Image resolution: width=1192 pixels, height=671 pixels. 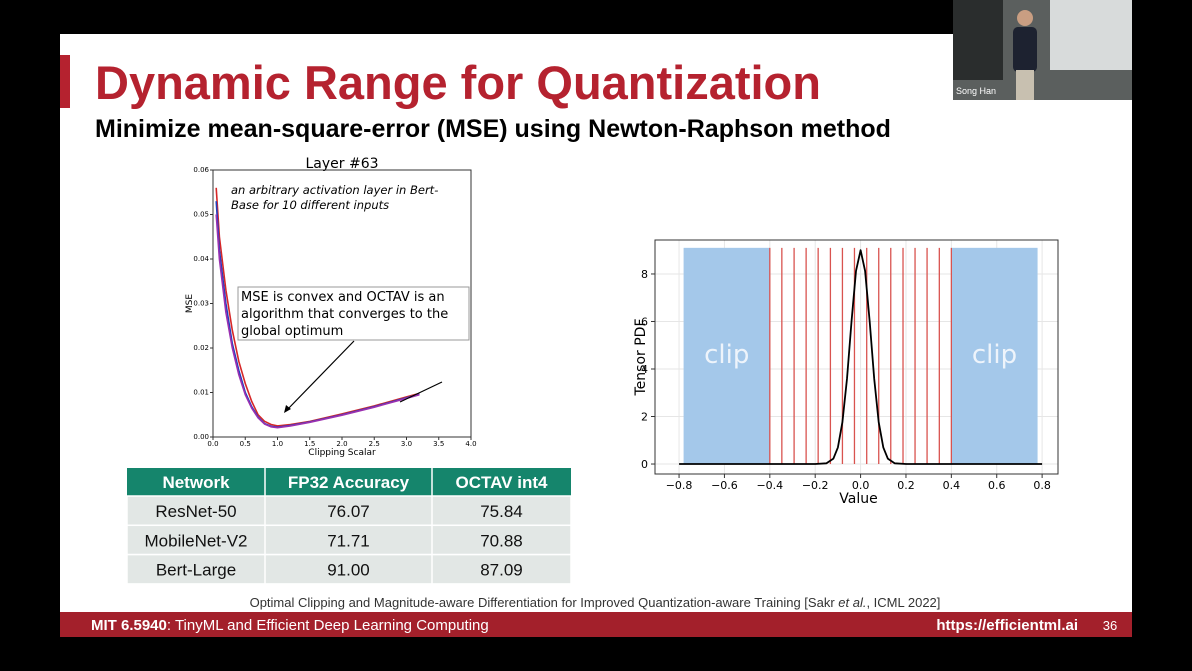 What do you see at coordinates (341, 444) in the screenshot?
I see `x-tick-label: 2.0` at bounding box center [341, 444].